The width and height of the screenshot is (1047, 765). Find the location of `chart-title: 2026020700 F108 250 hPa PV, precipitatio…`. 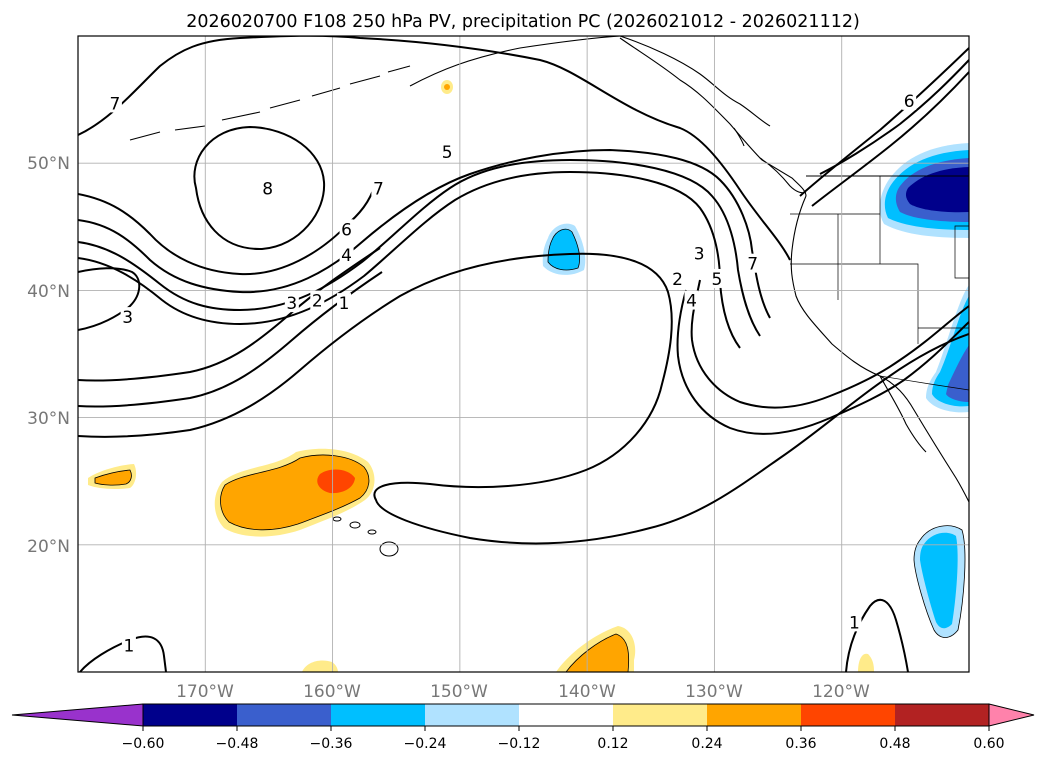

chart-title: 2026020700 F108 250 hPa PV, precipitatio… is located at coordinates (523, 22).